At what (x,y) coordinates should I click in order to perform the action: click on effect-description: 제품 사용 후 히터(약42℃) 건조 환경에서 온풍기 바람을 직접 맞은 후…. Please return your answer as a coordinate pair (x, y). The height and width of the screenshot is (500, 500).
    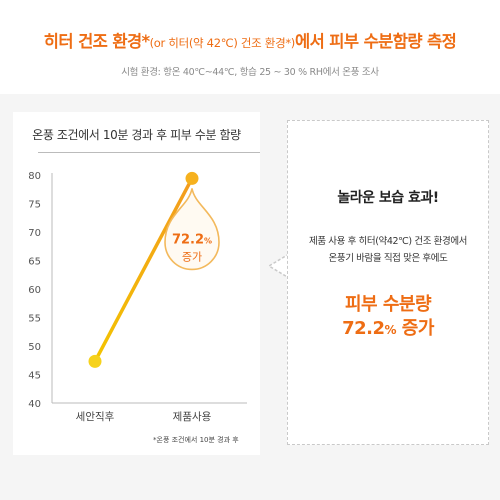
    Looking at the image, I should click on (388, 250).